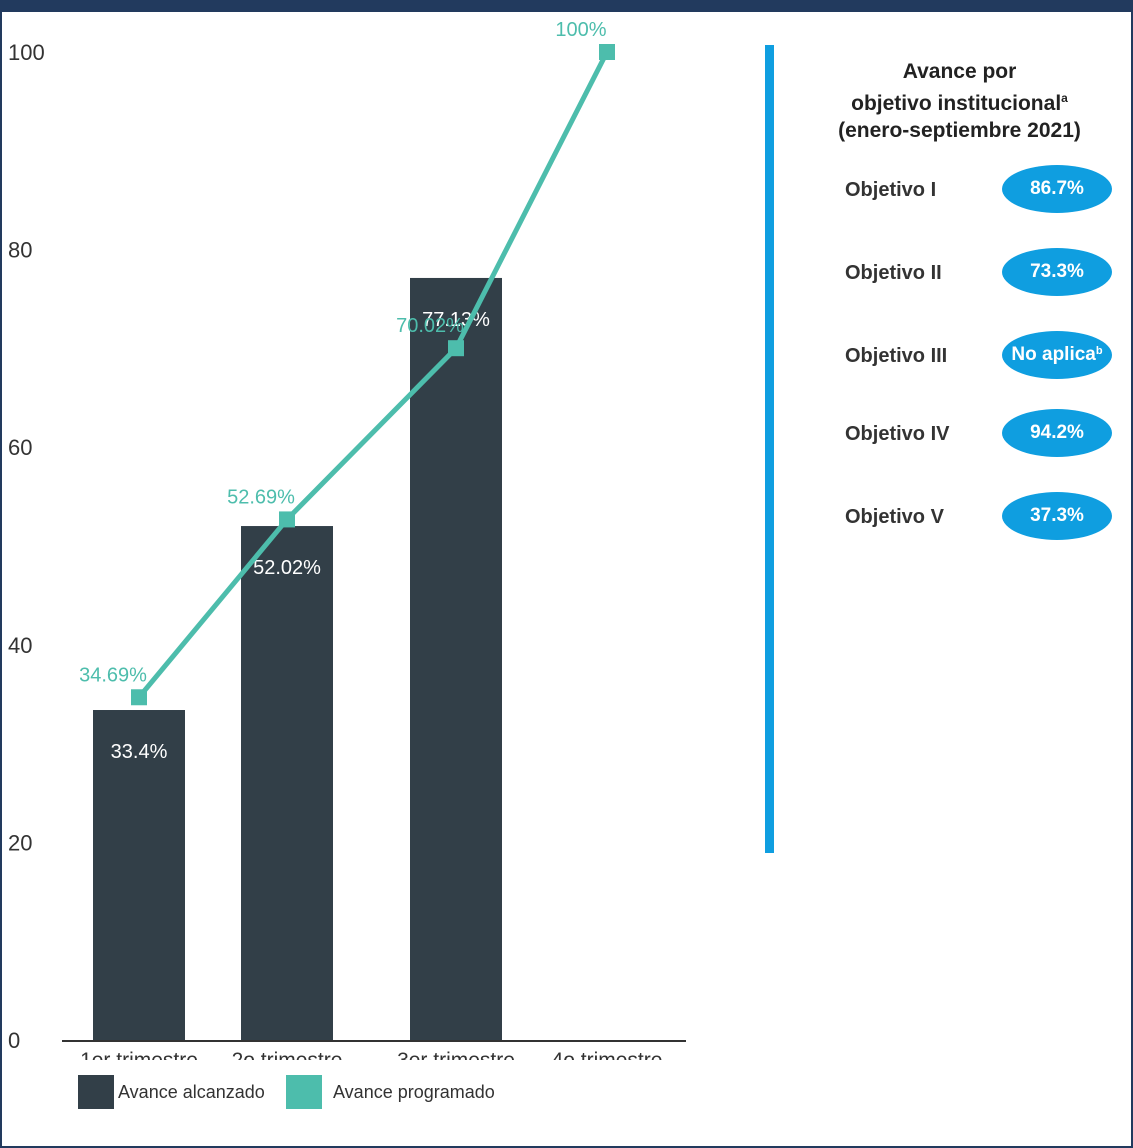  What do you see at coordinates (1057, 516) in the screenshot?
I see `objective-value-badge: 37.3%` at bounding box center [1057, 516].